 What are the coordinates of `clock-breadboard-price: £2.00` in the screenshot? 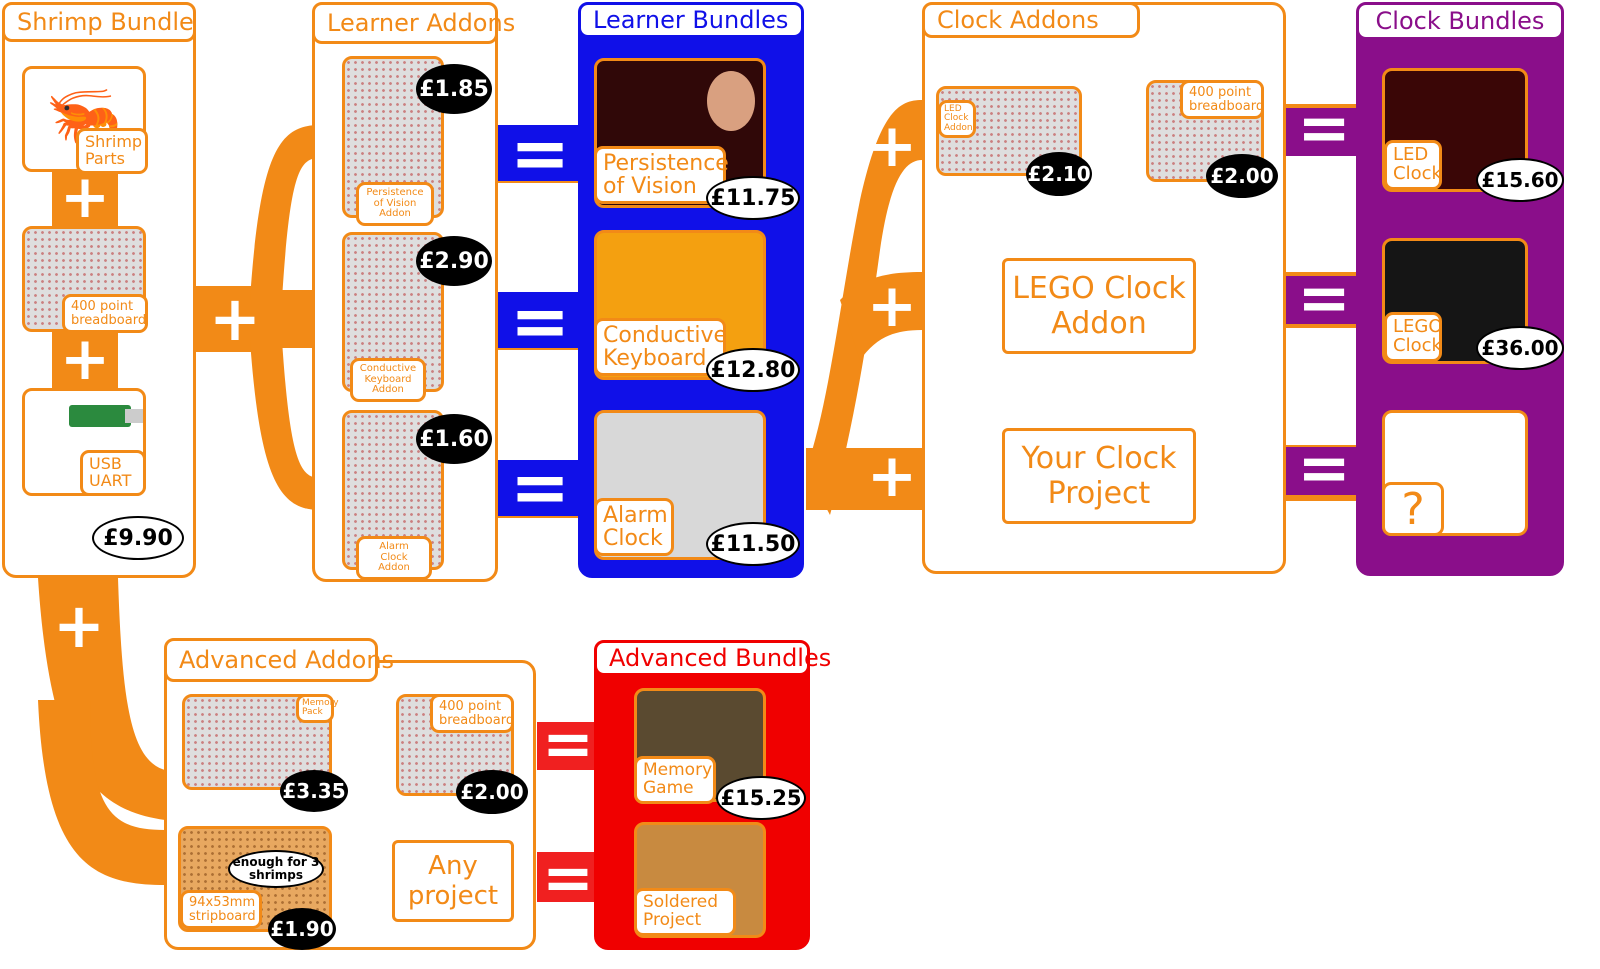 It's located at (1242, 176).